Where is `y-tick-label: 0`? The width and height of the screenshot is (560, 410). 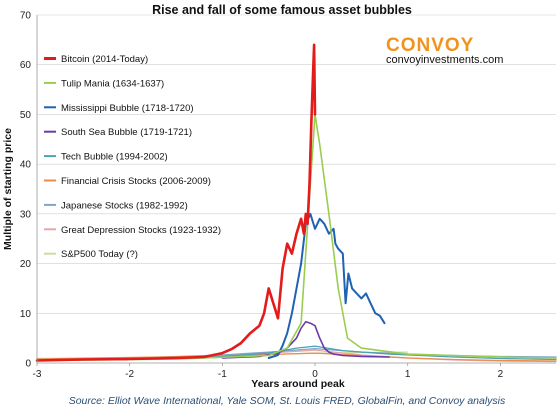 y-tick-label: 0 is located at coordinates (28, 364).